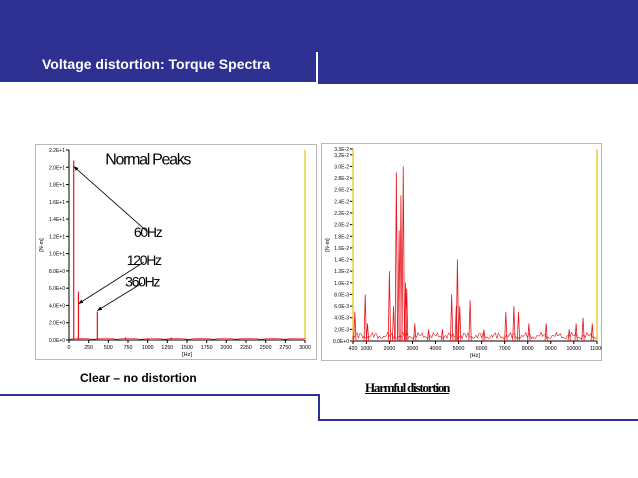 This screenshot has height=478, width=638. Describe the element at coordinates (57, 306) in the screenshot. I see `y-tick-label: 4.0E+0` at that location.